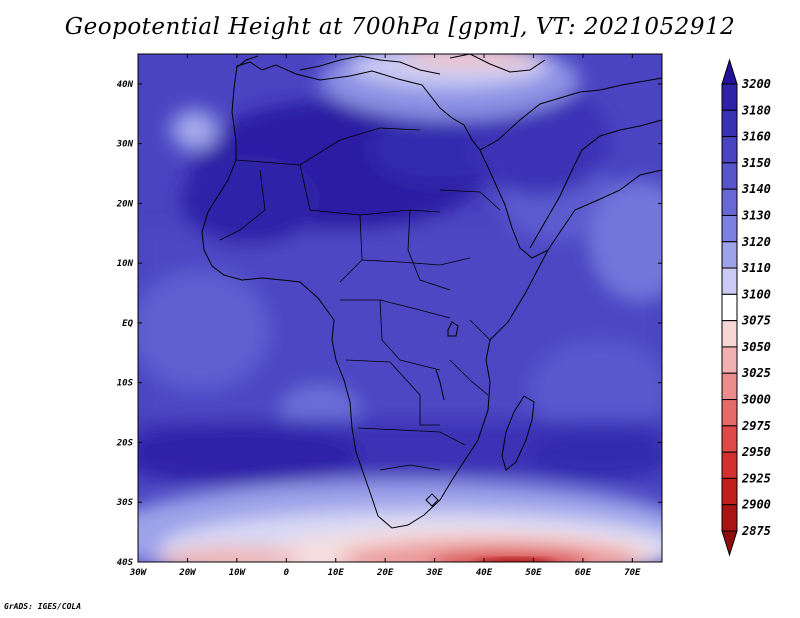  Describe the element at coordinates (756, 531) in the screenshot. I see `colorbar-label: 2875` at that location.